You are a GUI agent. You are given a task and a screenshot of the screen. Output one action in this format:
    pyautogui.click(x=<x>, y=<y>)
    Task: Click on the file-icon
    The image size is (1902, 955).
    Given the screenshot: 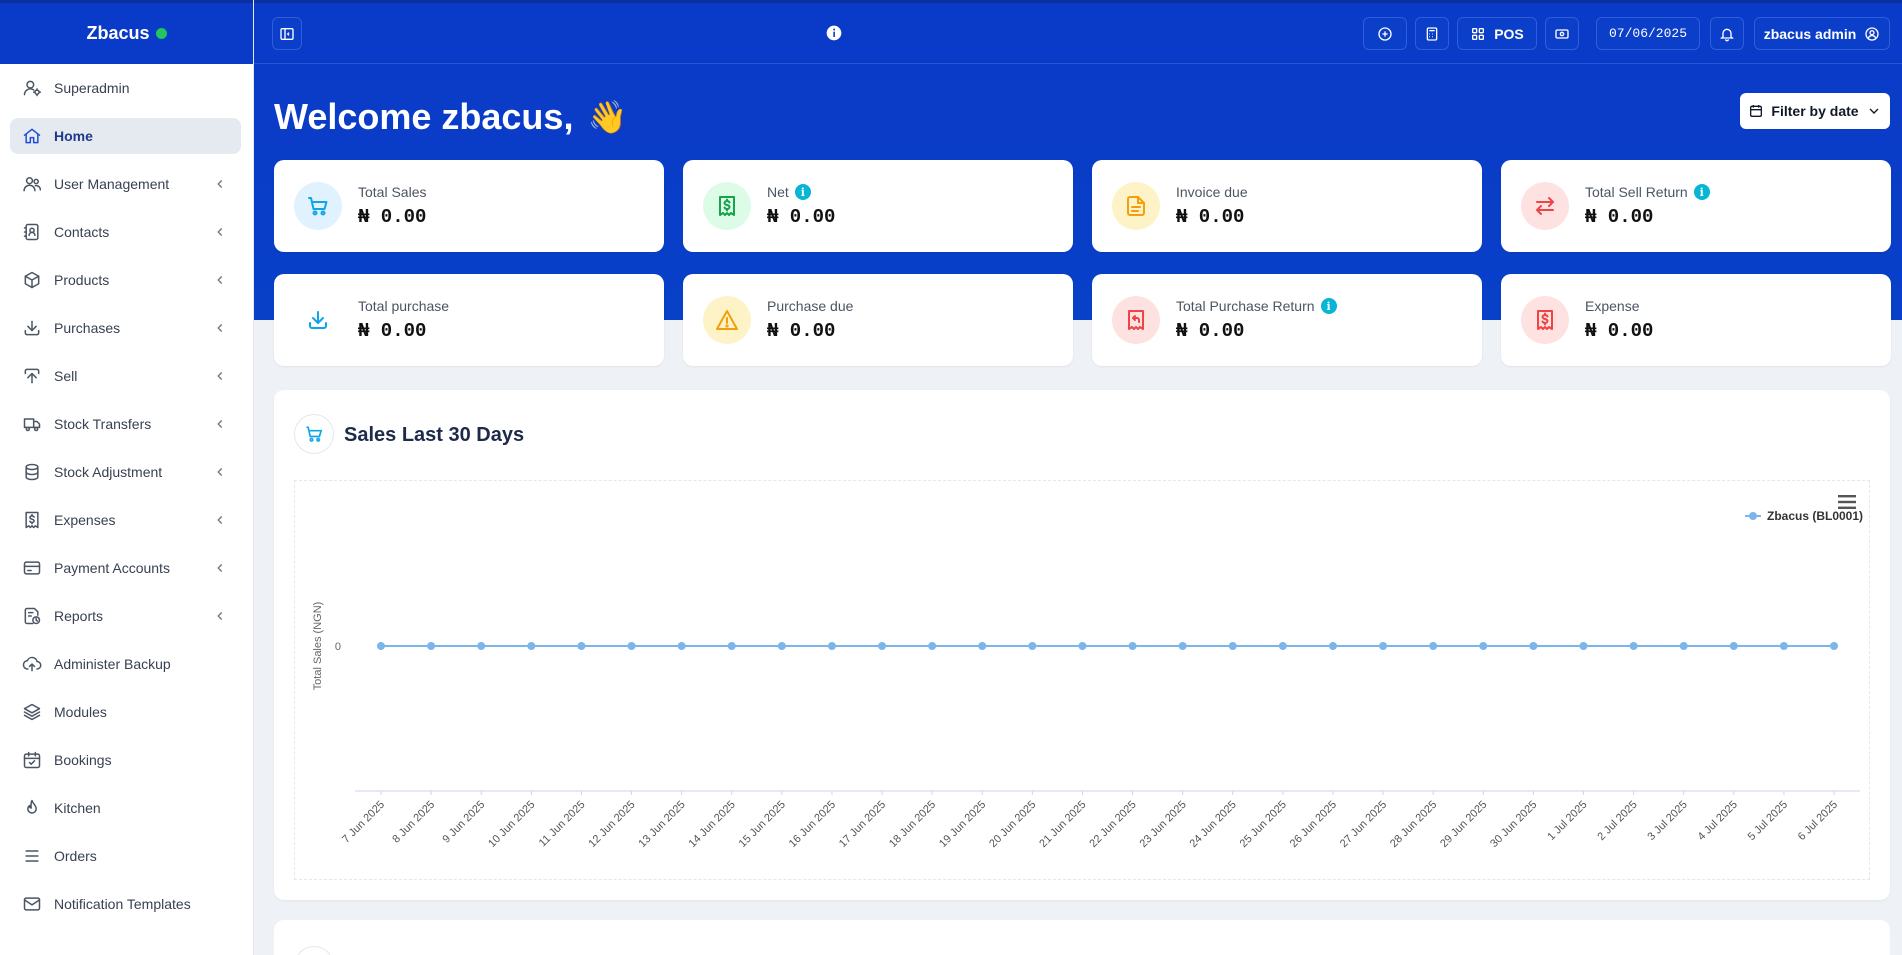 What is the action you would take?
    pyautogui.click(x=1136, y=206)
    